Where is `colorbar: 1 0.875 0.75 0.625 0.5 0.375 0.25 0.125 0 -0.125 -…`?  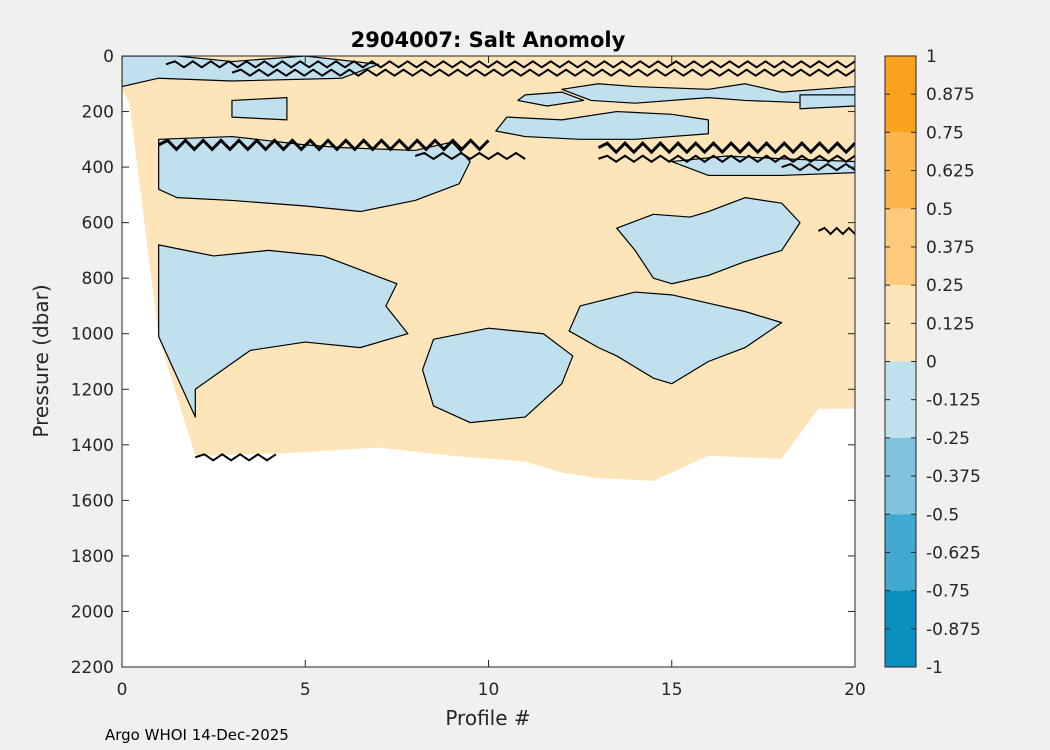 colorbar: 1 0.875 0.75 0.625 0.5 0.375 0.25 0.125 0 -0.125 -… is located at coordinates (932, 362).